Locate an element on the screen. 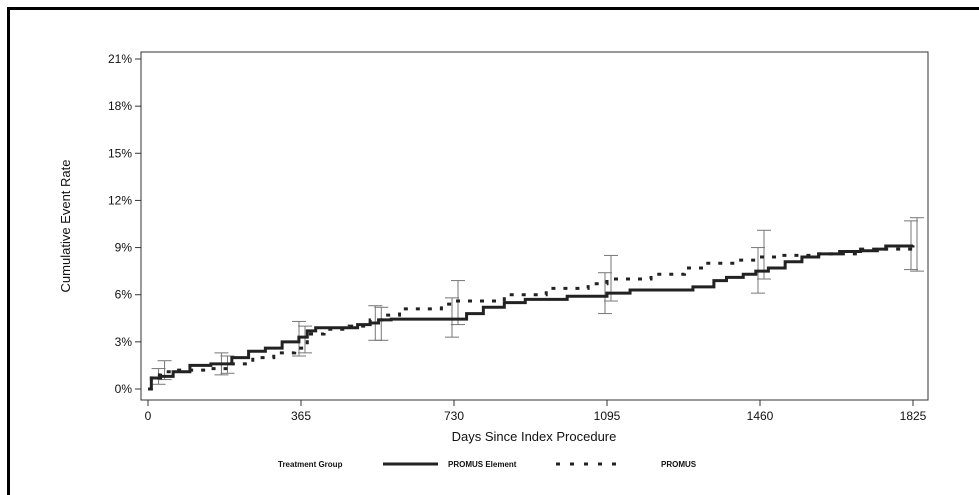 Image resolution: width=979 pixels, height=495 pixels. legend-label-promus-element: PROMUS Element is located at coordinates (482, 464).